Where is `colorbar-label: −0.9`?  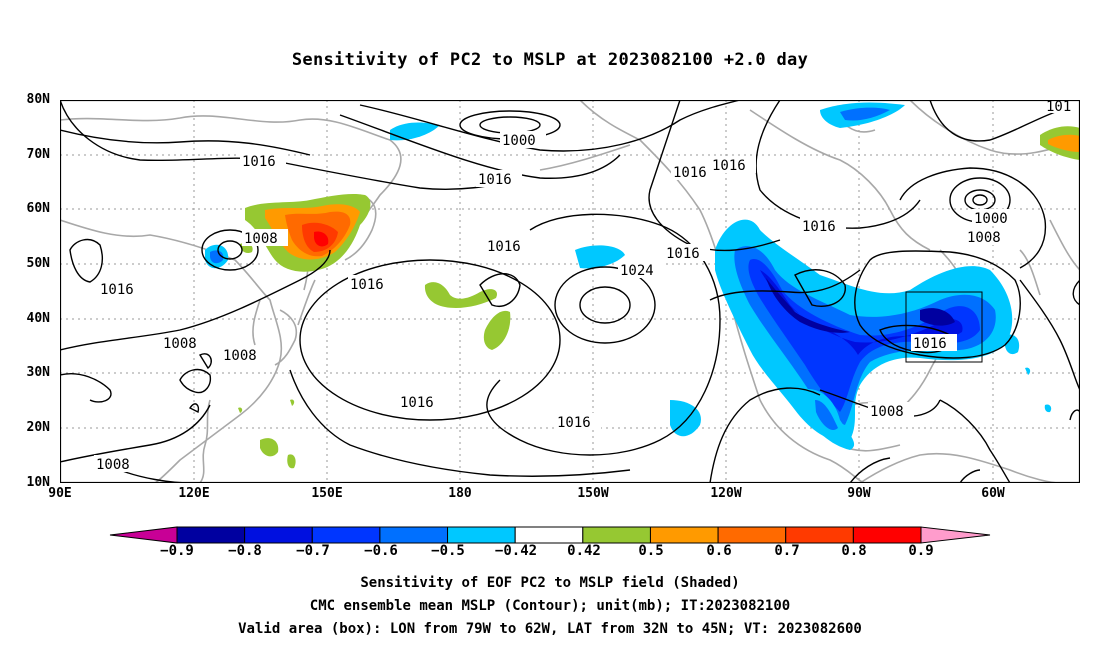
colorbar-label: −0.9 is located at coordinates (177, 551).